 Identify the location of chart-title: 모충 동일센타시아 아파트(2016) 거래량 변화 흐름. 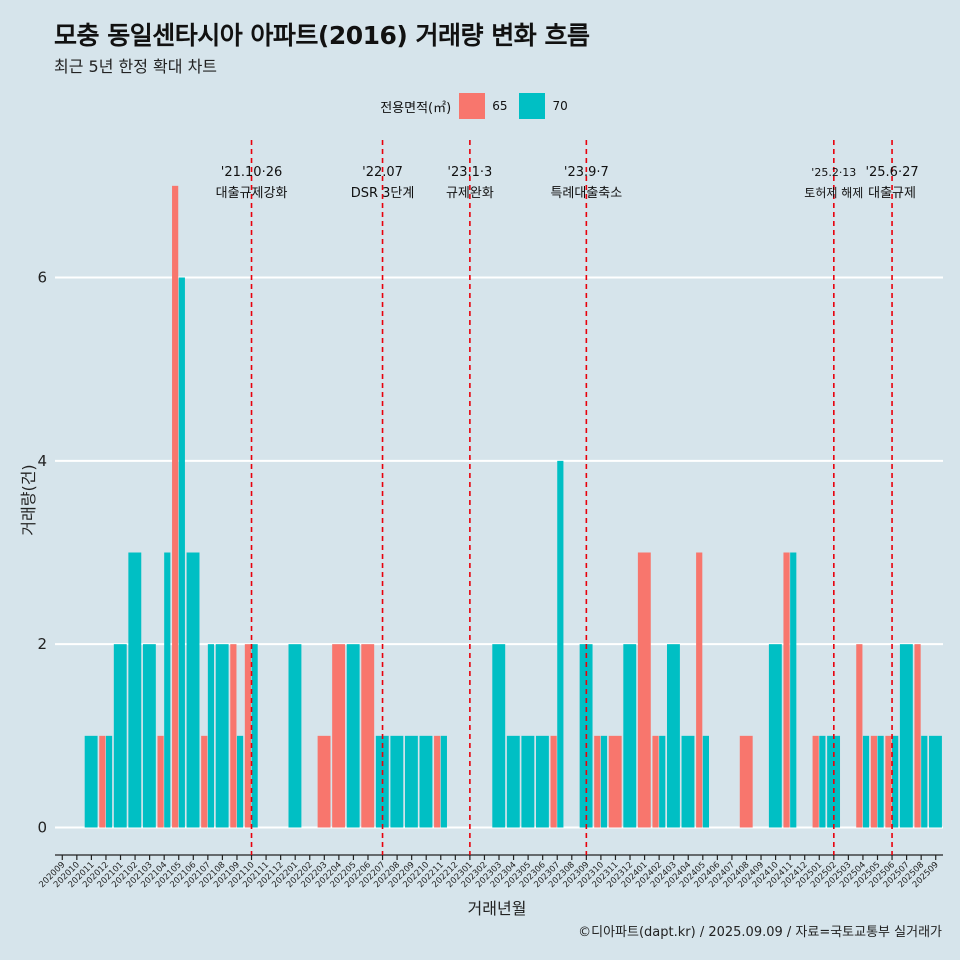
(322, 35).